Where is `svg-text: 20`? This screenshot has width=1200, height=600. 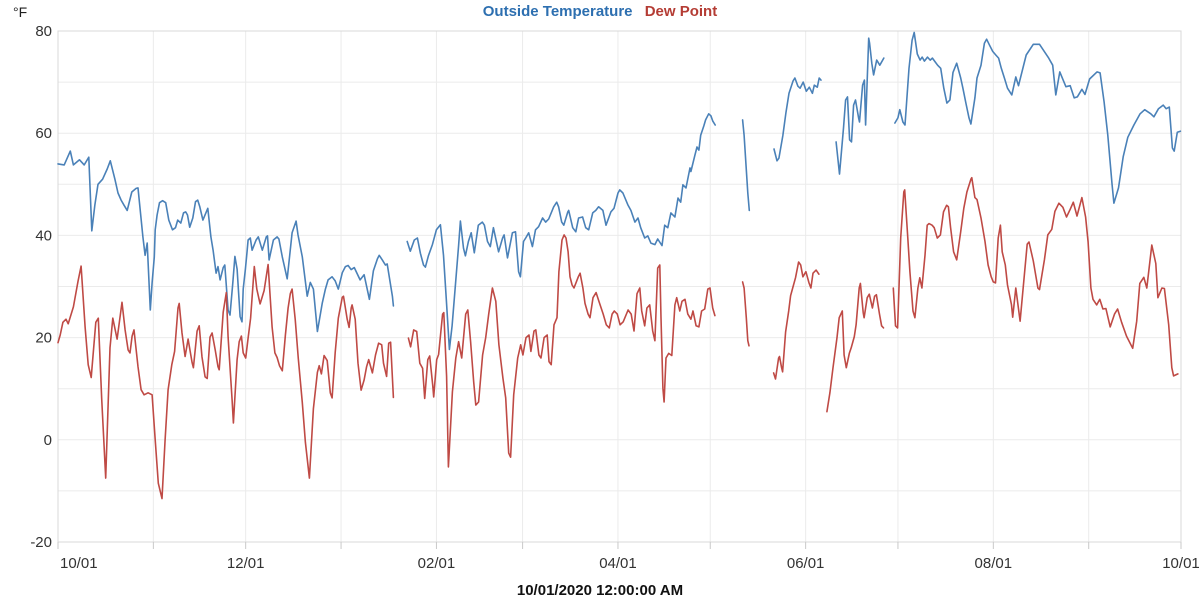
svg-text: 20 is located at coordinates (43, 338).